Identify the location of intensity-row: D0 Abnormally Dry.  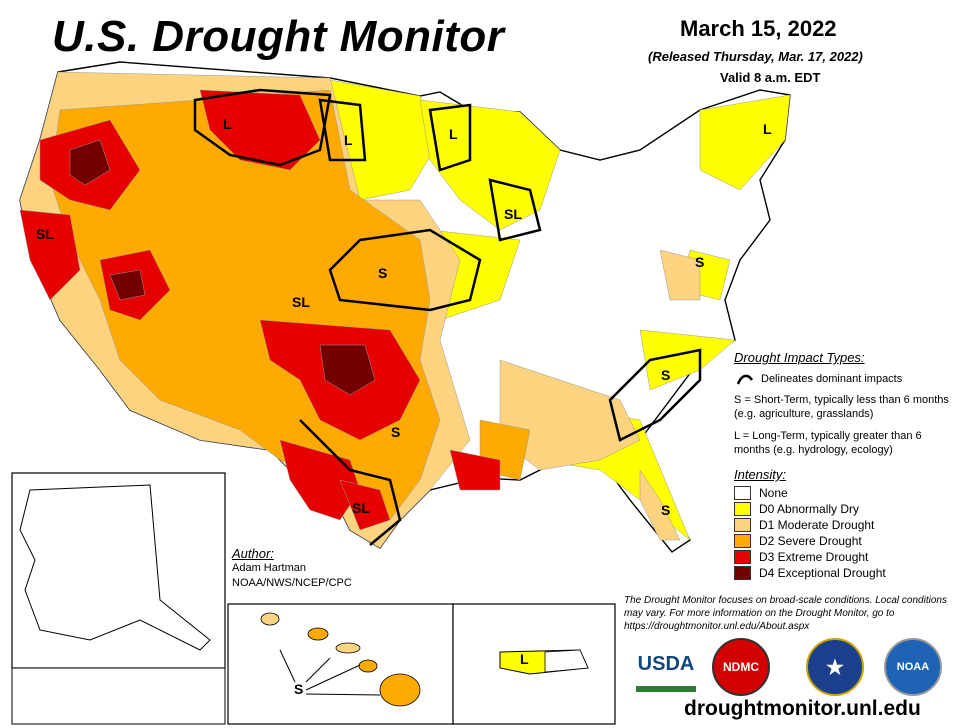
(810, 509).